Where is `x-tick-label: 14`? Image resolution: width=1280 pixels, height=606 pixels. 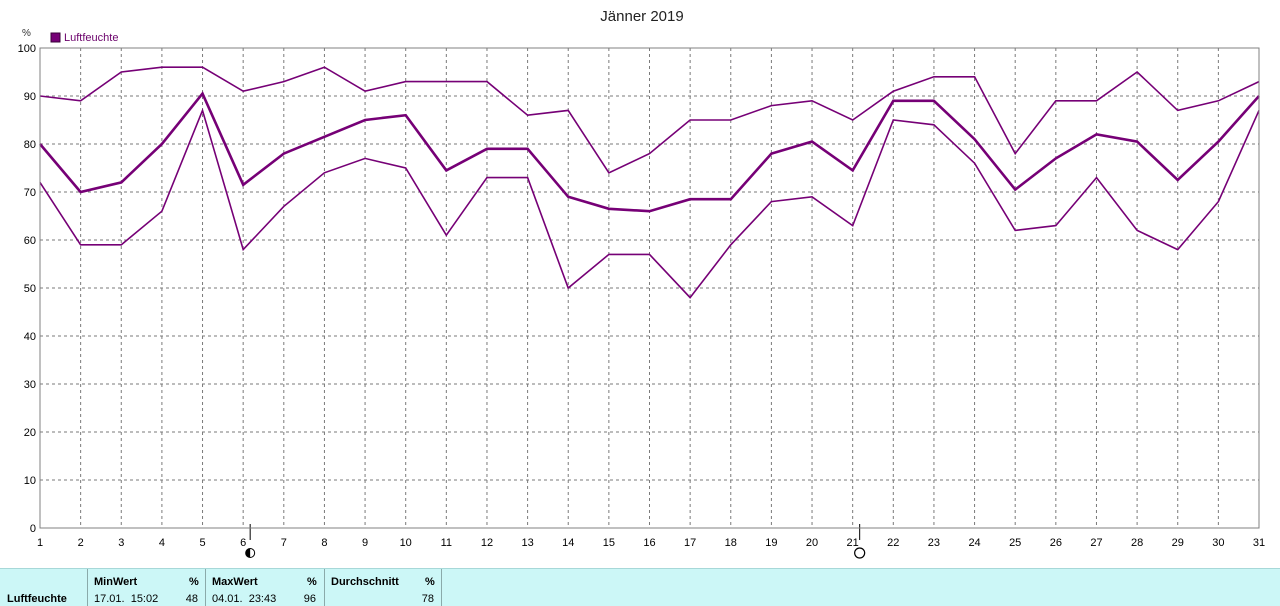 x-tick-label: 14 is located at coordinates (568, 543).